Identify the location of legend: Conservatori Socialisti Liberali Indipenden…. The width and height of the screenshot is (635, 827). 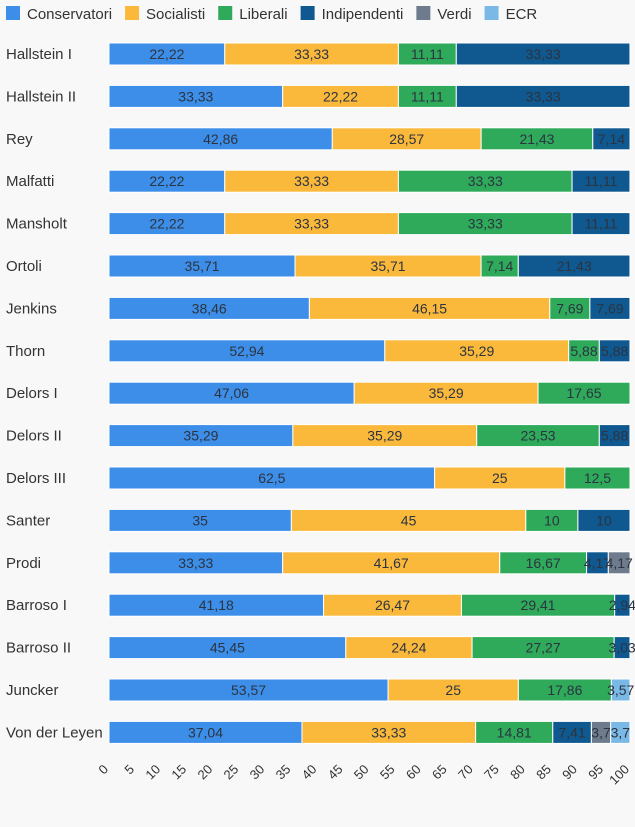
(271, 14).